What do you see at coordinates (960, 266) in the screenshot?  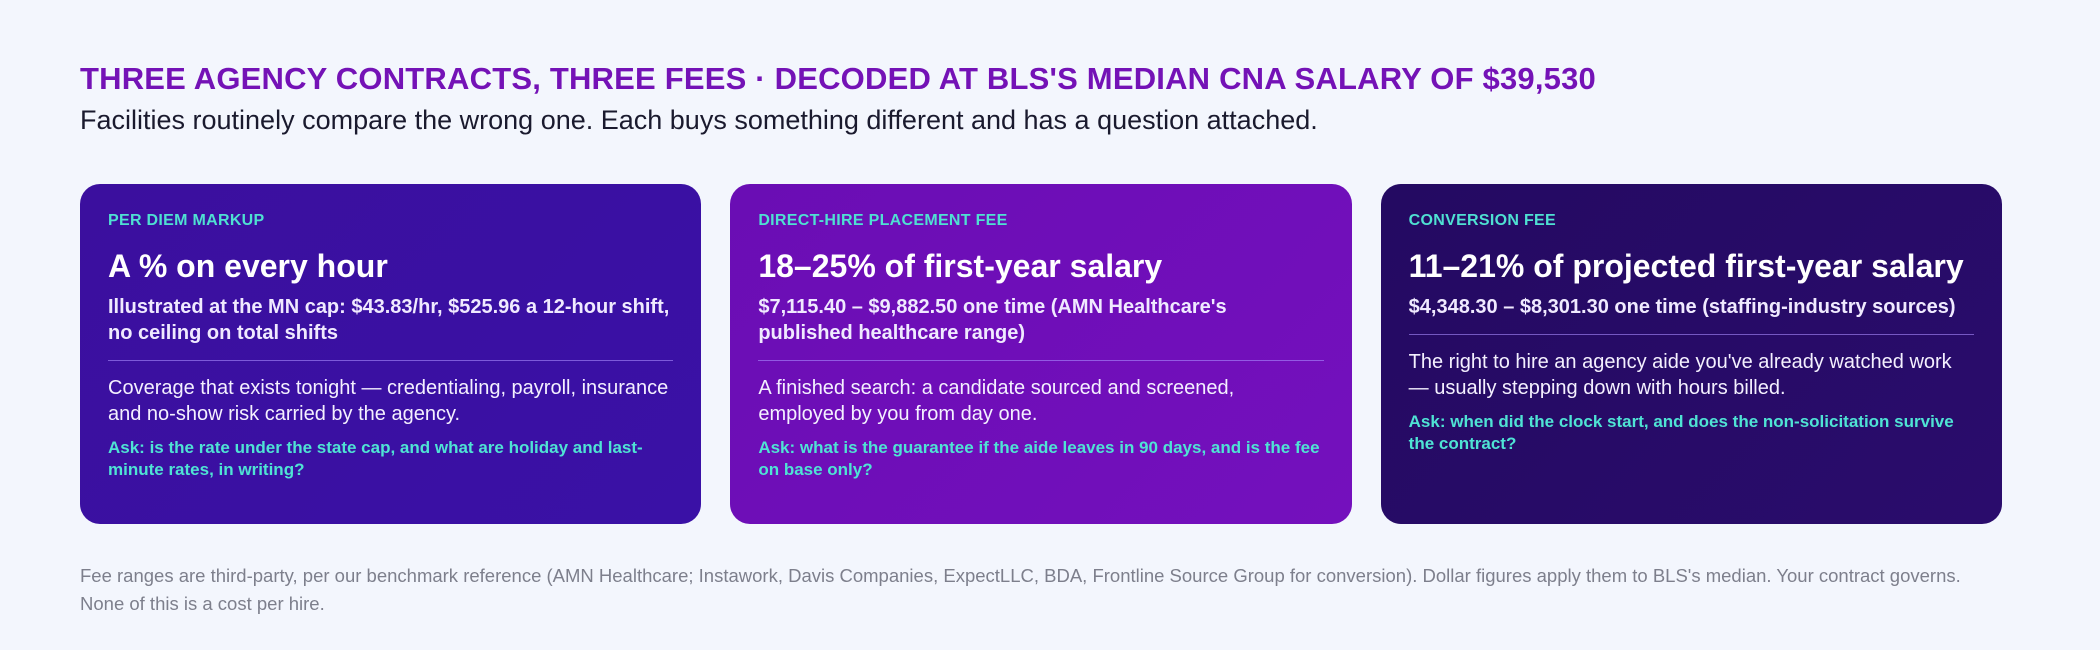 I see `card-heading: 18–25% of first-year salary` at bounding box center [960, 266].